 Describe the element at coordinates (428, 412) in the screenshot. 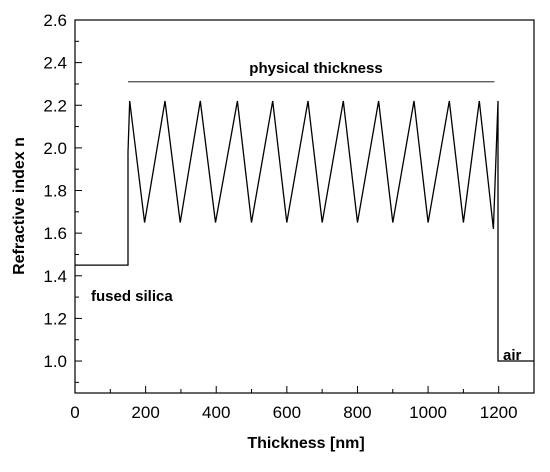

I see `x-tick-label: 1000` at that location.